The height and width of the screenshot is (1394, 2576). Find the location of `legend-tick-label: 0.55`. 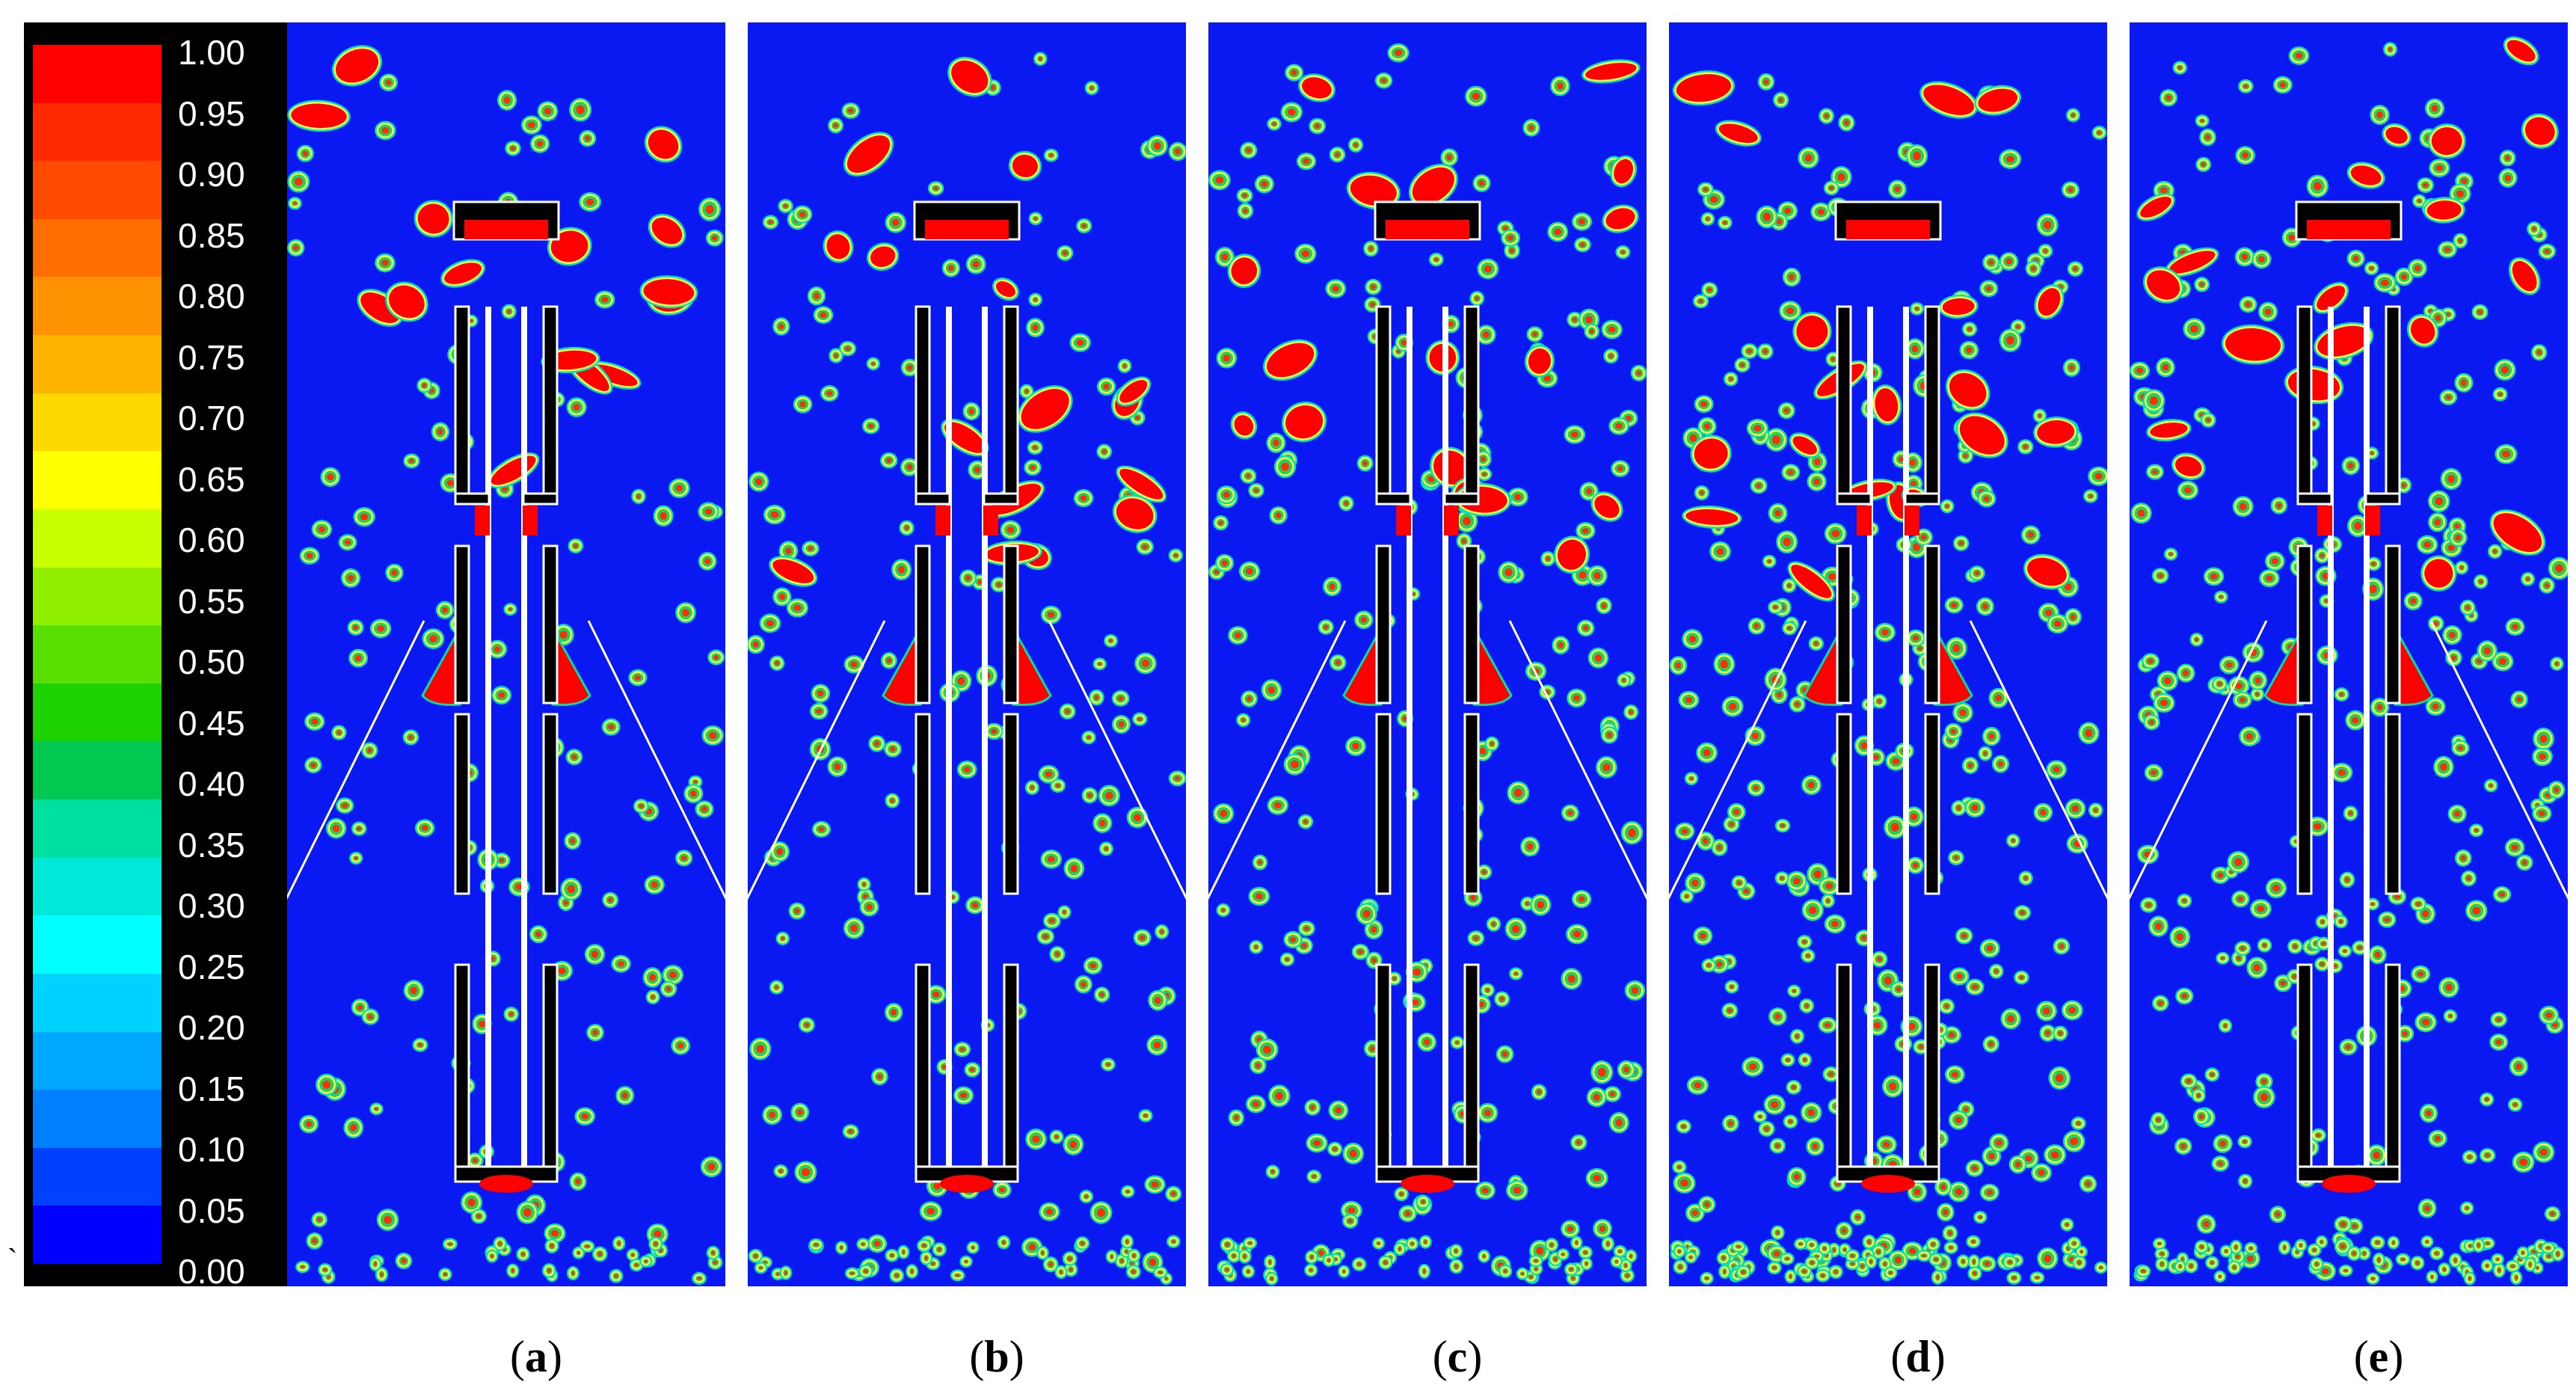

legend-tick-label: 0.55 is located at coordinates (211, 601).